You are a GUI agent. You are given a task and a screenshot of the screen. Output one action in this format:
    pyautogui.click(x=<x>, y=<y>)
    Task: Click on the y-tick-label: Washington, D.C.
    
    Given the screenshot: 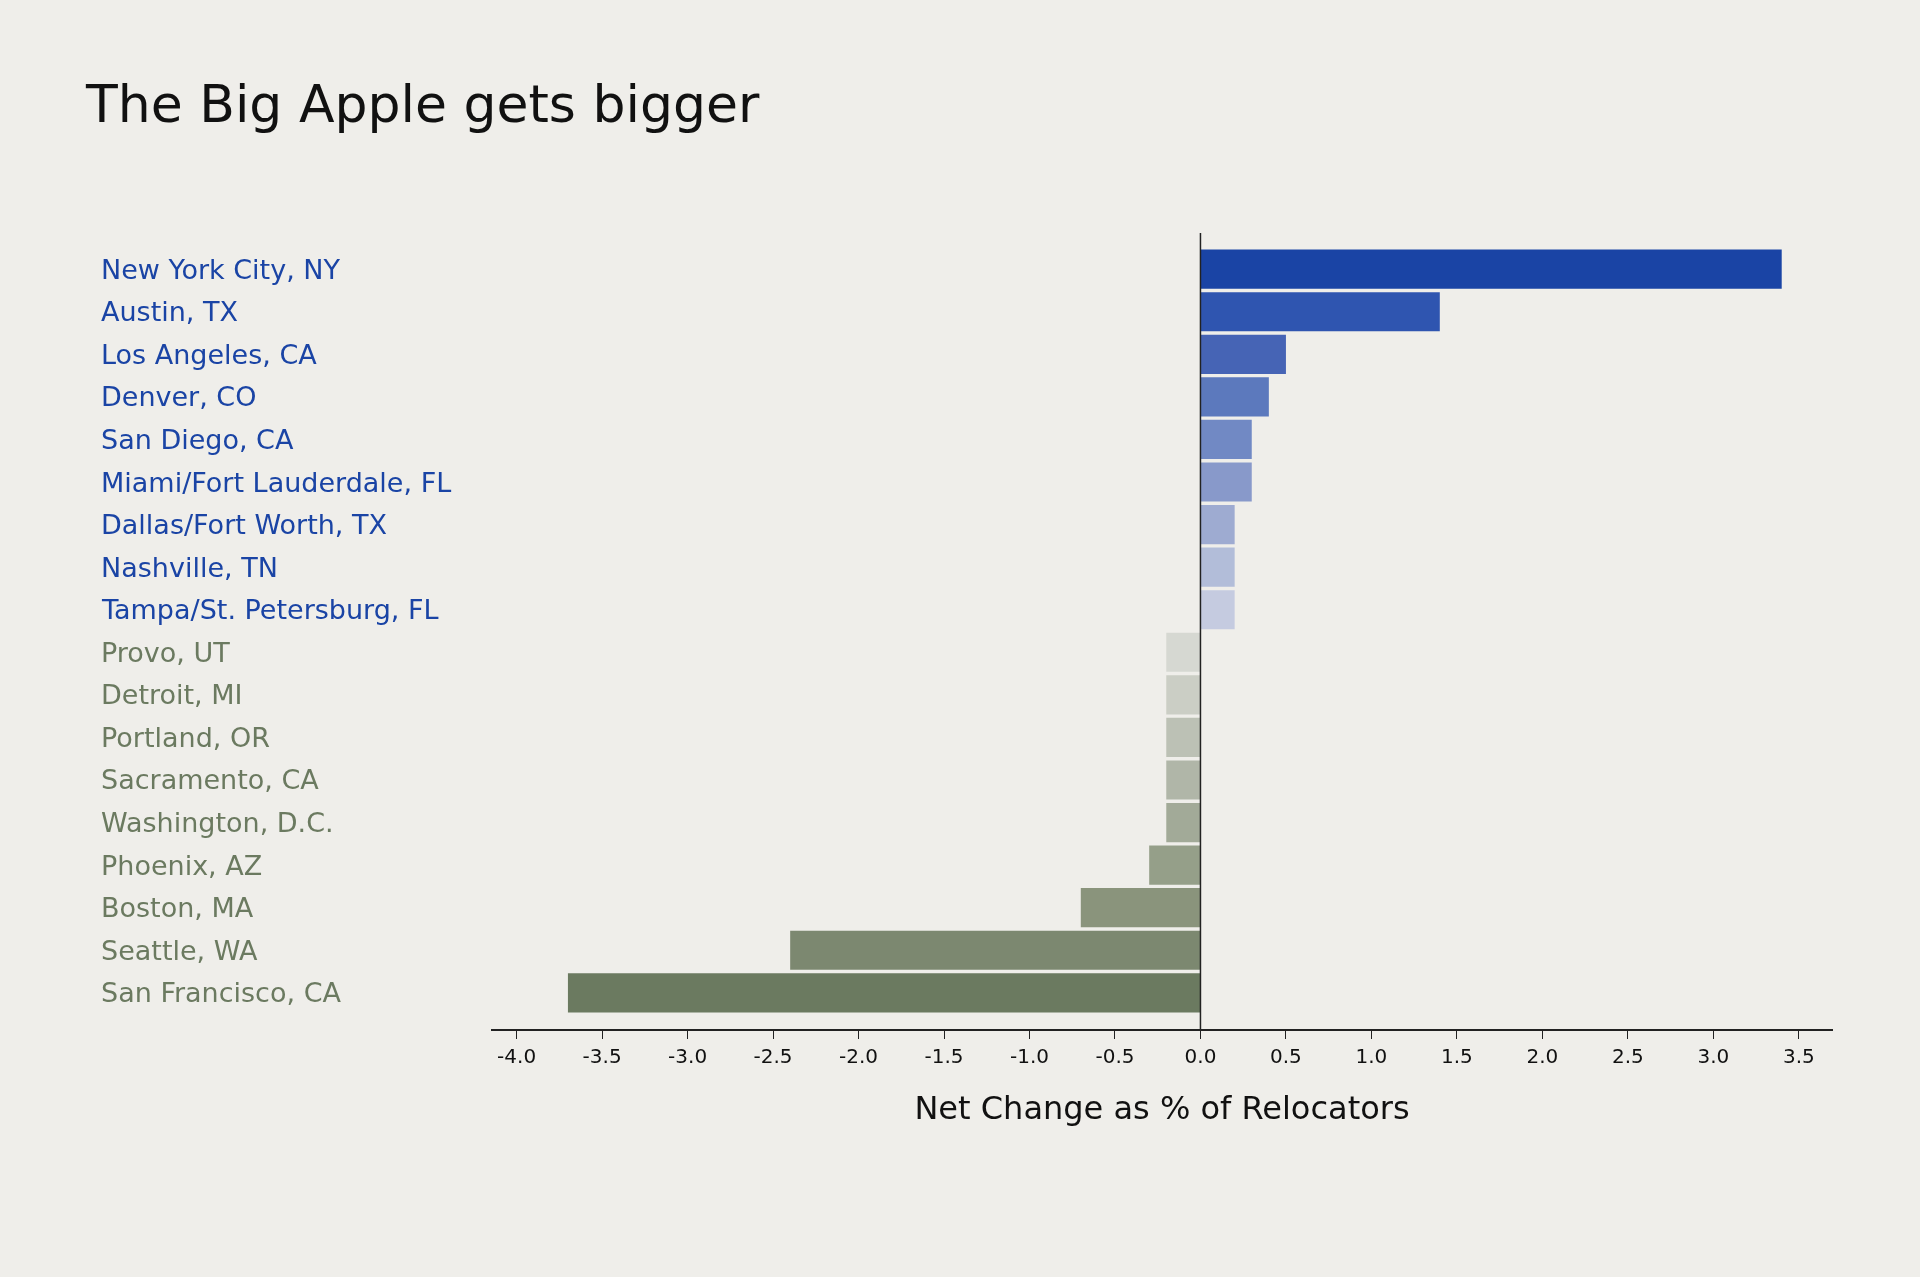 What is the action you would take?
    pyautogui.click(x=217, y=822)
    